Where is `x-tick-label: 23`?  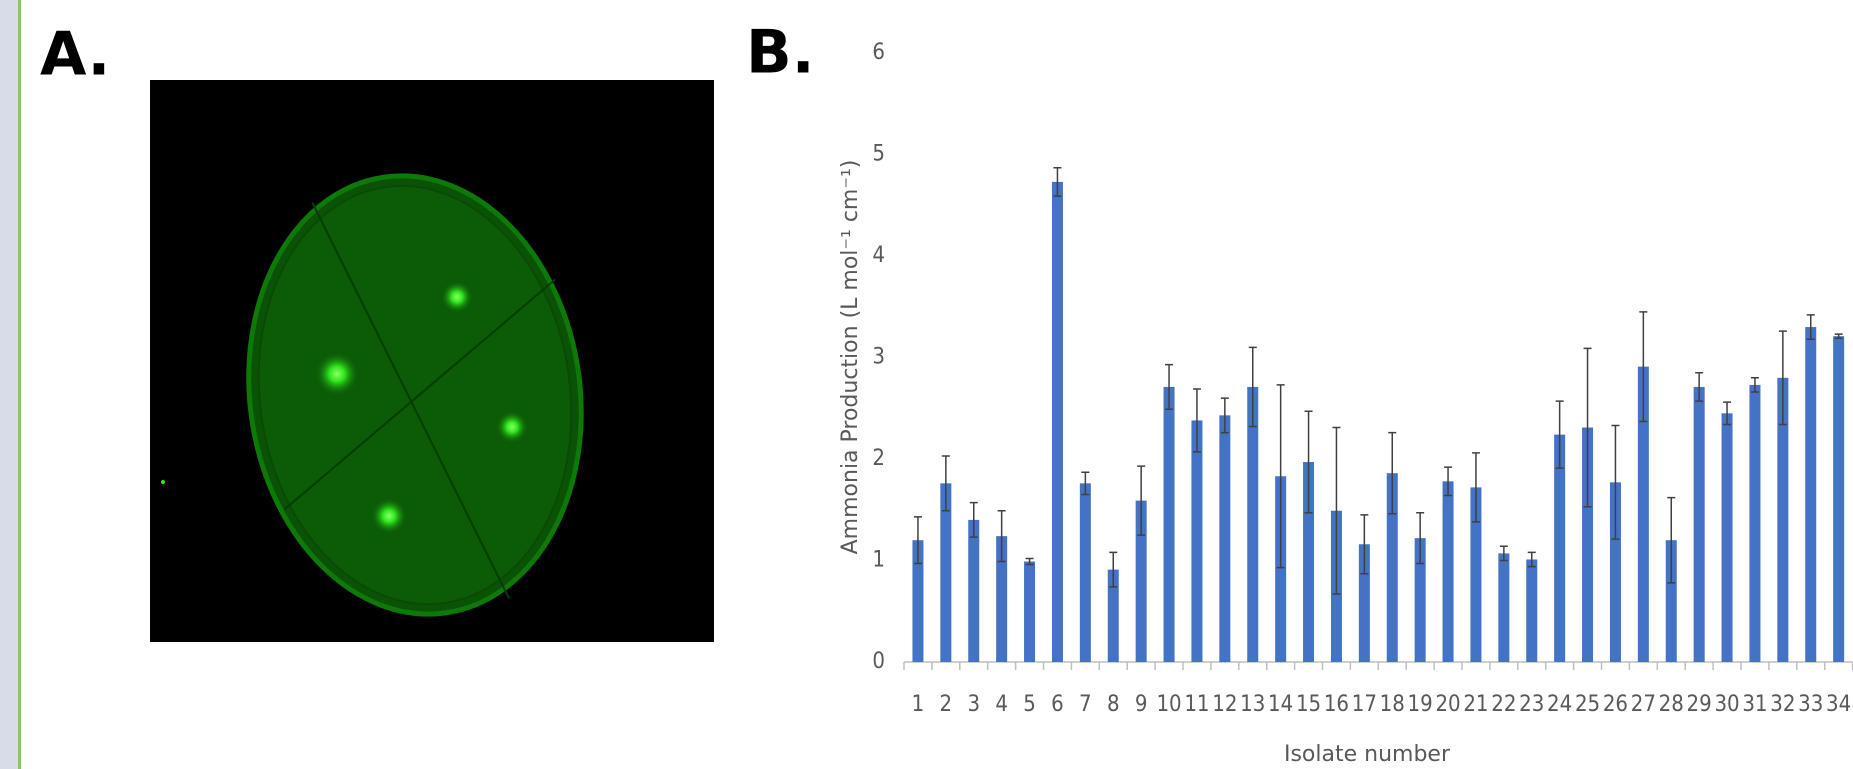 x-tick-label: 23 is located at coordinates (1531, 704).